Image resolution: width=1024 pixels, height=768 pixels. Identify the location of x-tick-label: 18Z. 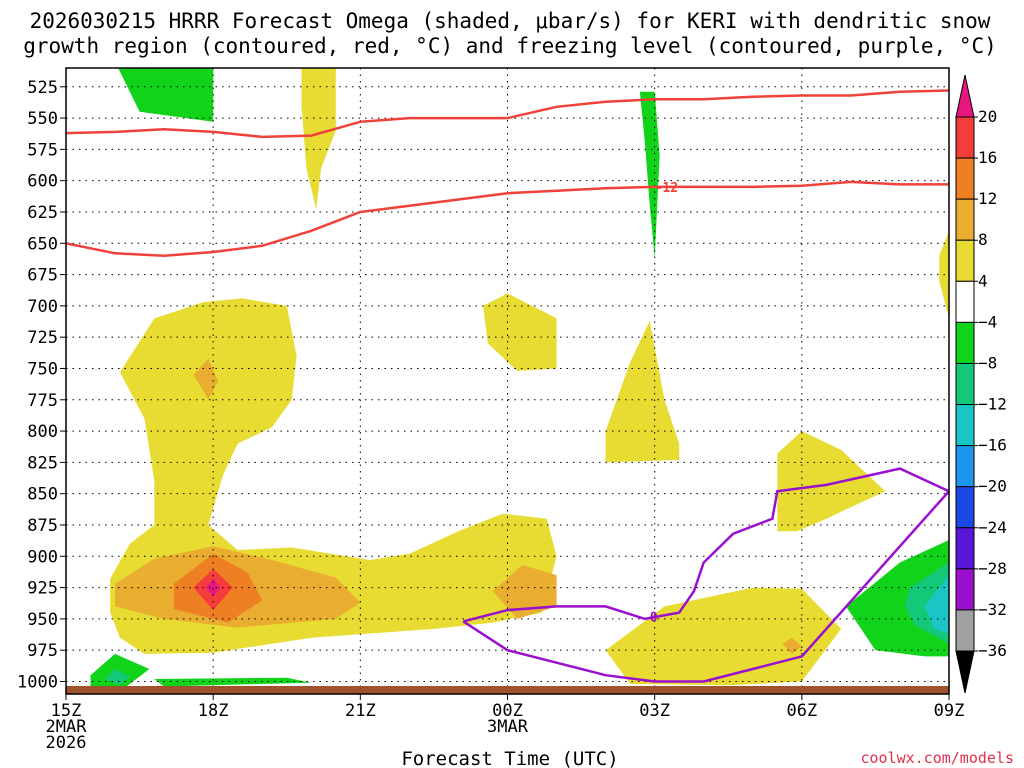
(213, 711).